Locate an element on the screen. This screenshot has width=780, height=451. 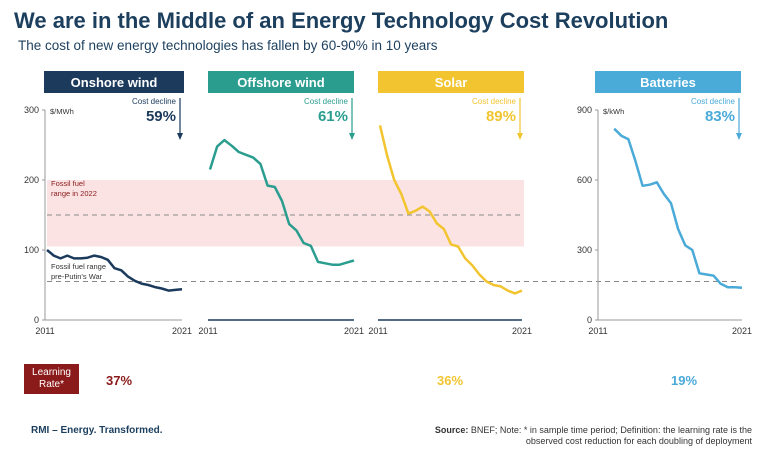
panel-title-solar: Solar is located at coordinates (451, 82).